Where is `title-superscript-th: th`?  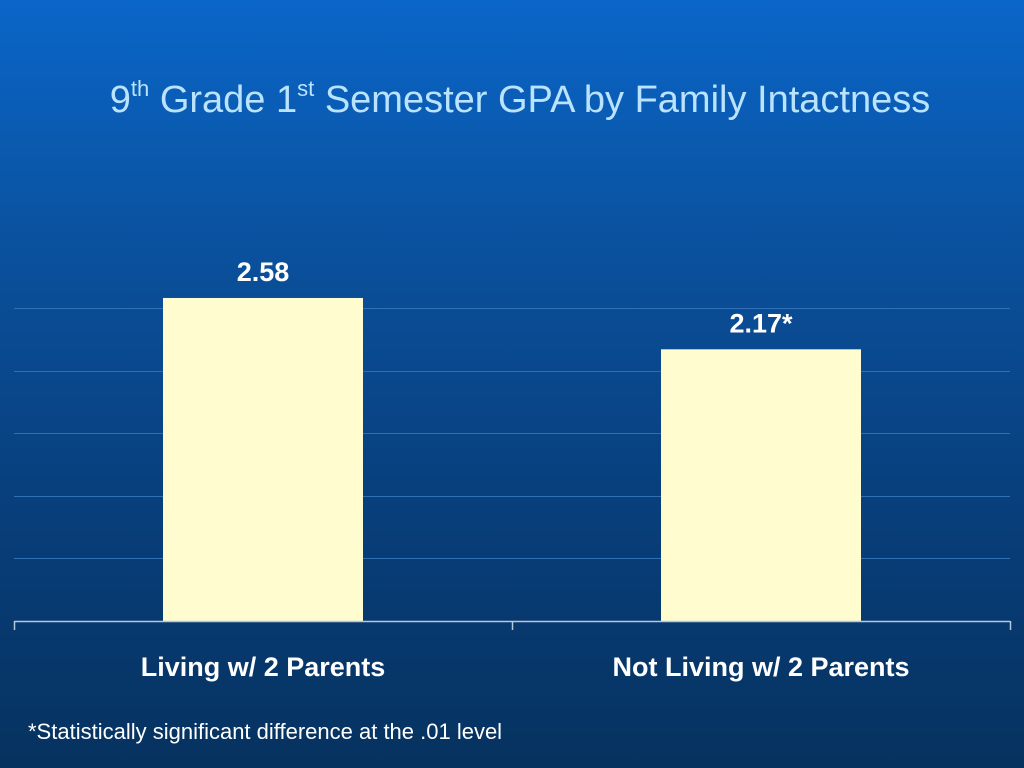 title-superscript-th: th is located at coordinates (140, 88).